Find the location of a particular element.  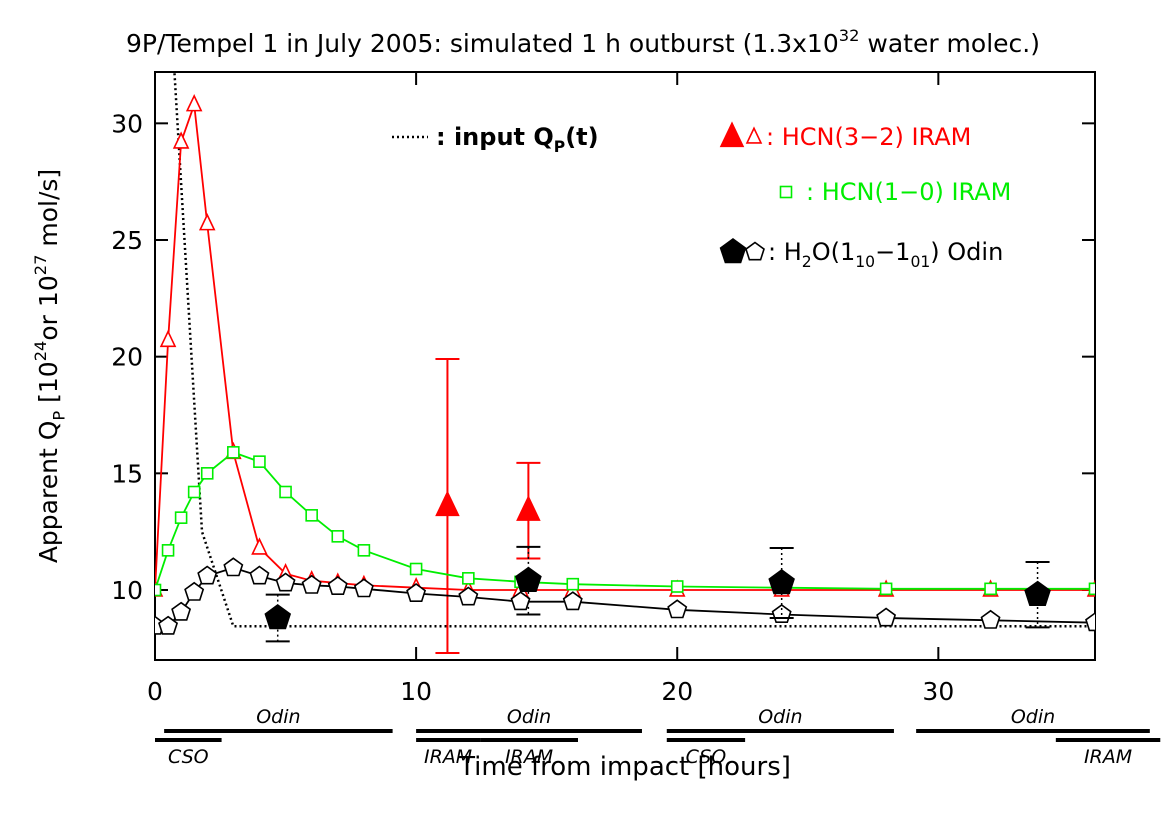

y-tick-label: 25 is located at coordinates (127, 240).